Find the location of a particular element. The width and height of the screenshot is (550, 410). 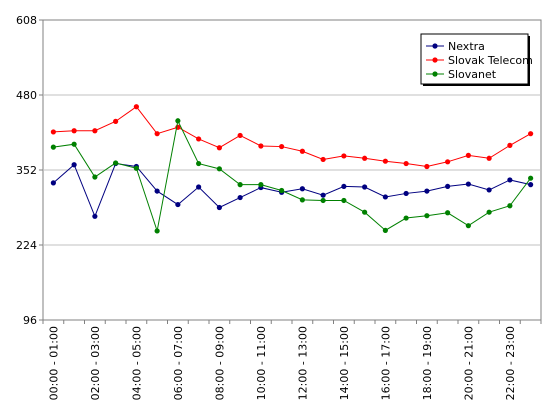

y-axis: 96 224 352 480 608 is located at coordinates (29, 170).